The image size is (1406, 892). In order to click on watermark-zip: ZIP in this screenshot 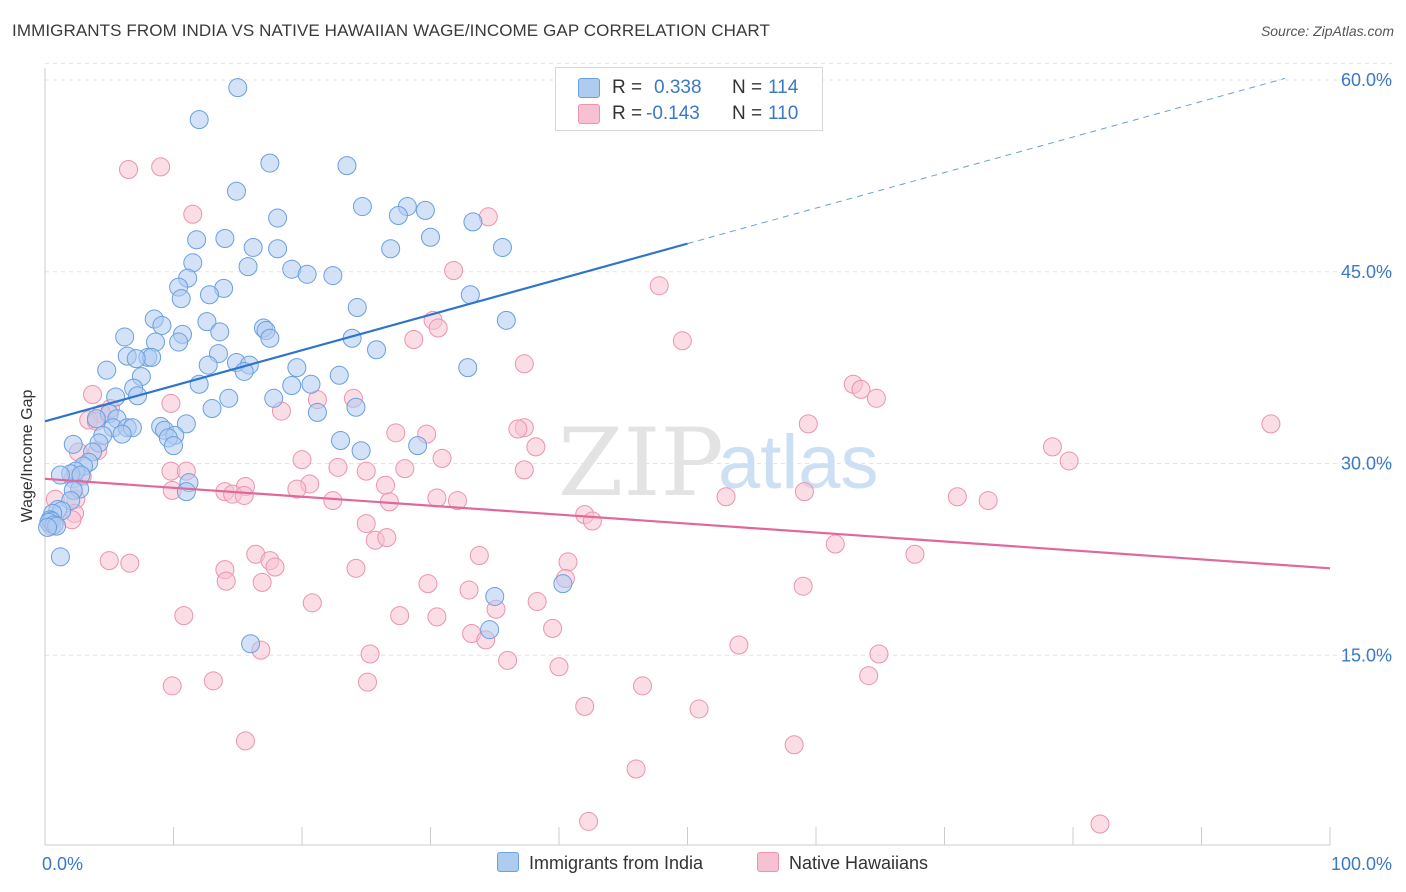, I will do `click(641, 463)`.